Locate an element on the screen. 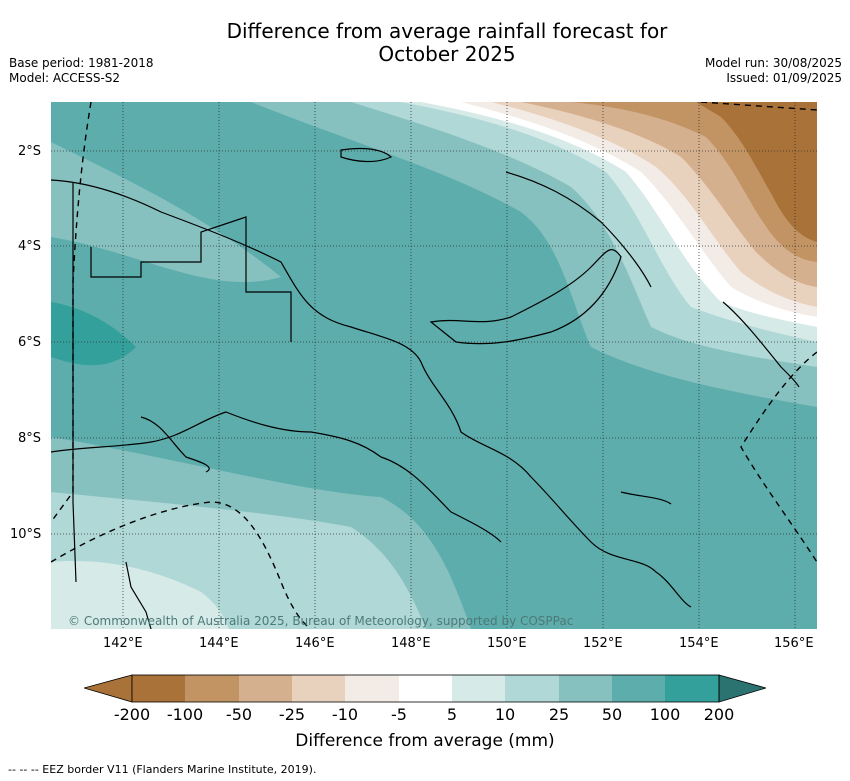  lon-label-156e: 156°E is located at coordinates (794, 643).